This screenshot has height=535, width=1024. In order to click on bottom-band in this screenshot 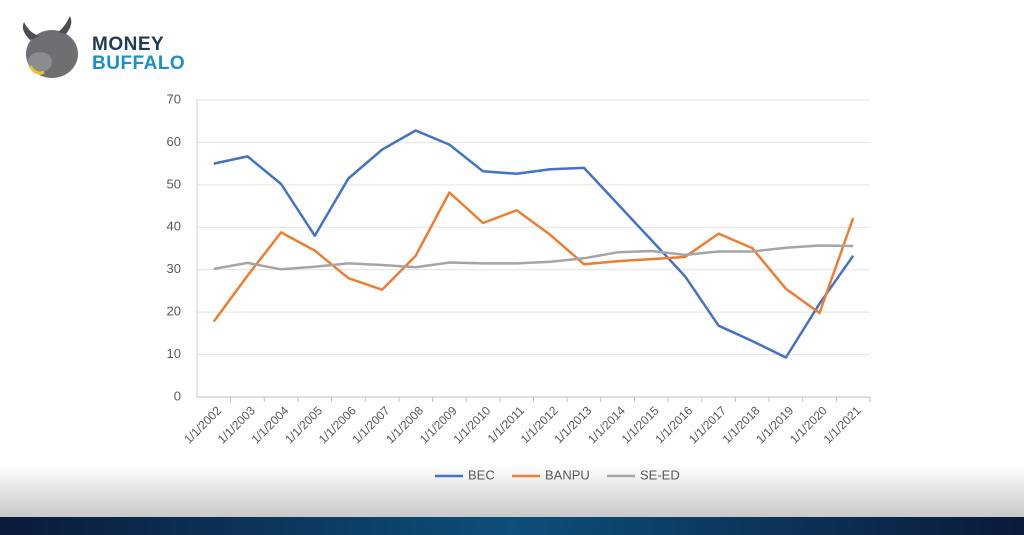, I will do `click(512, 526)`.